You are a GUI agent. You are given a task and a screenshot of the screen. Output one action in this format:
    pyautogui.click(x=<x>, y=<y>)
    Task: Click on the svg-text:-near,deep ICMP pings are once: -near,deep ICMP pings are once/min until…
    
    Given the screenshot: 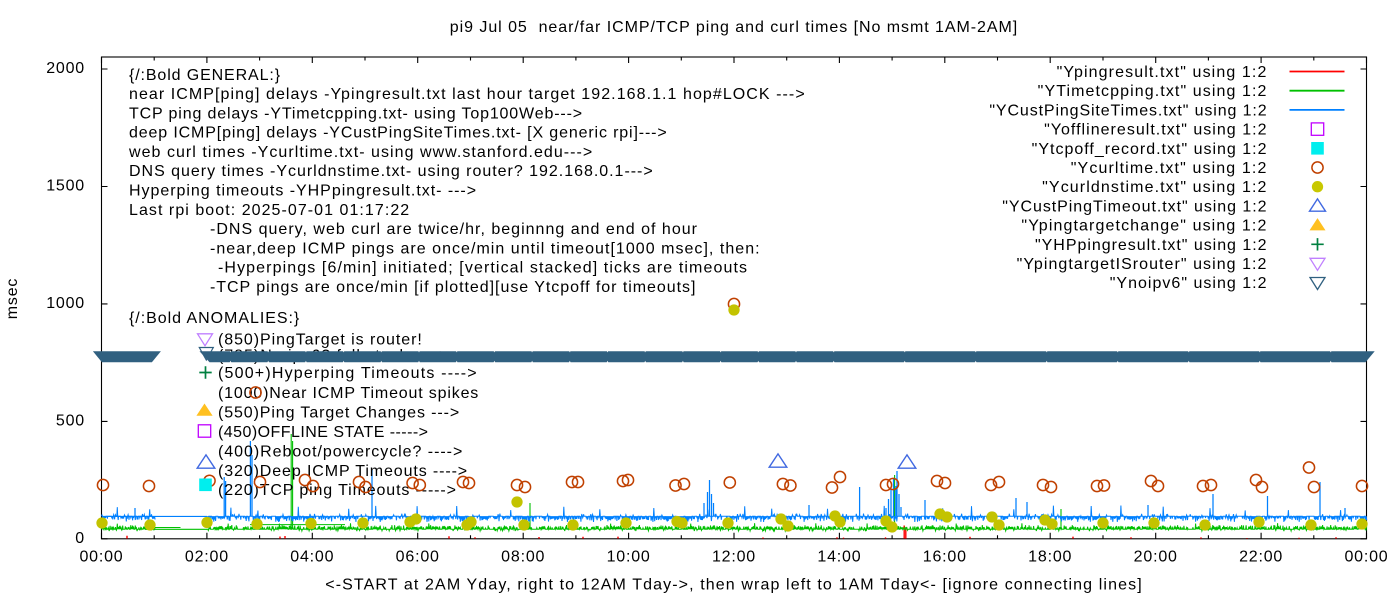 What is the action you would take?
    pyautogui.click(x=485, y=248)
    